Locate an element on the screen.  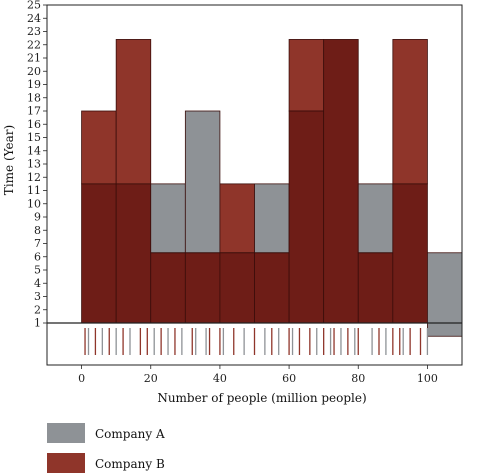
y-tick-label: 19 is located at coordinates (34, 84).